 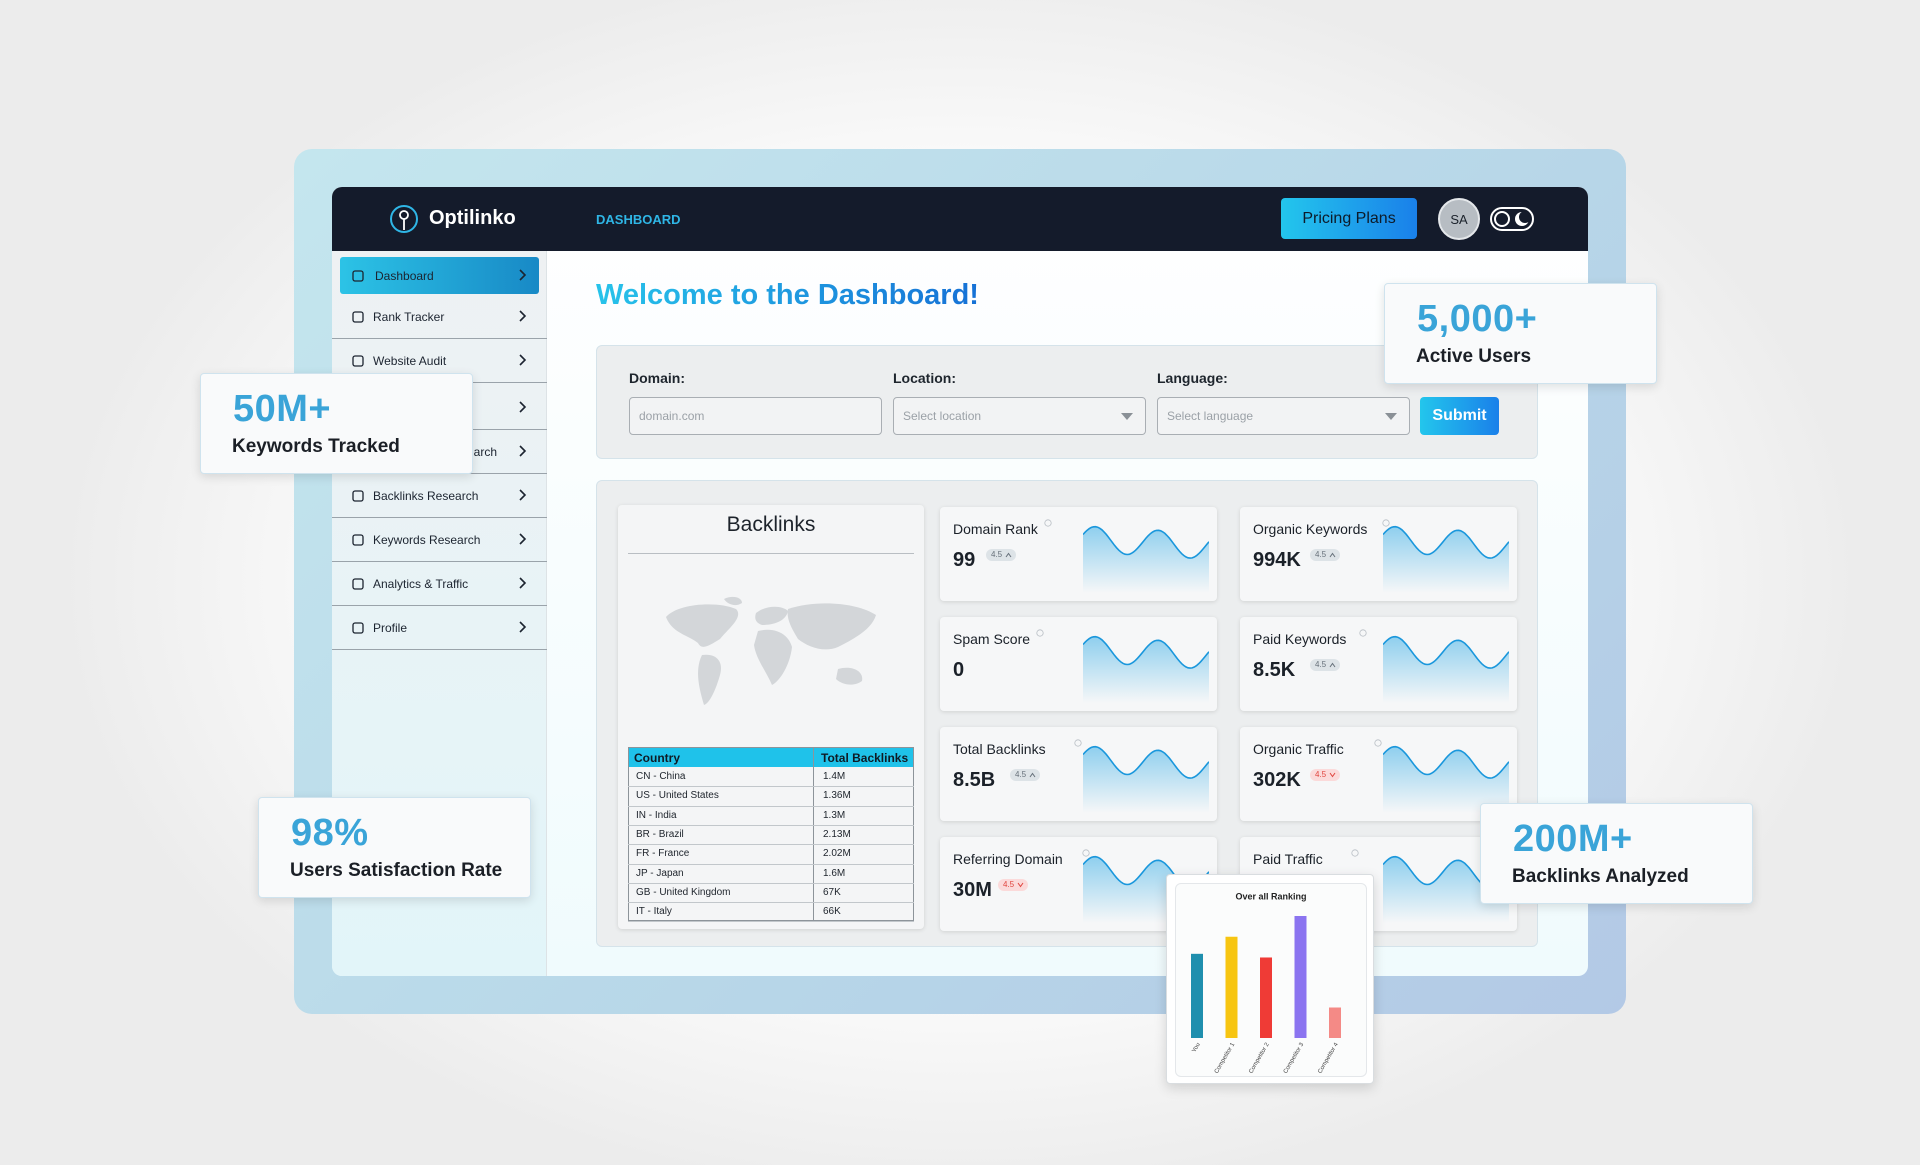 I want to click on metric-value: 99, so click(x=964, y=560).